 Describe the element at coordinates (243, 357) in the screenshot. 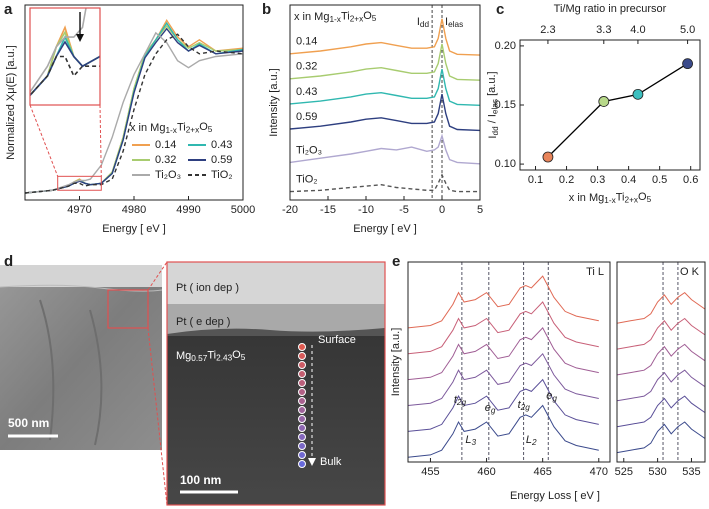

I see `composition-label-part: 5` at that location.